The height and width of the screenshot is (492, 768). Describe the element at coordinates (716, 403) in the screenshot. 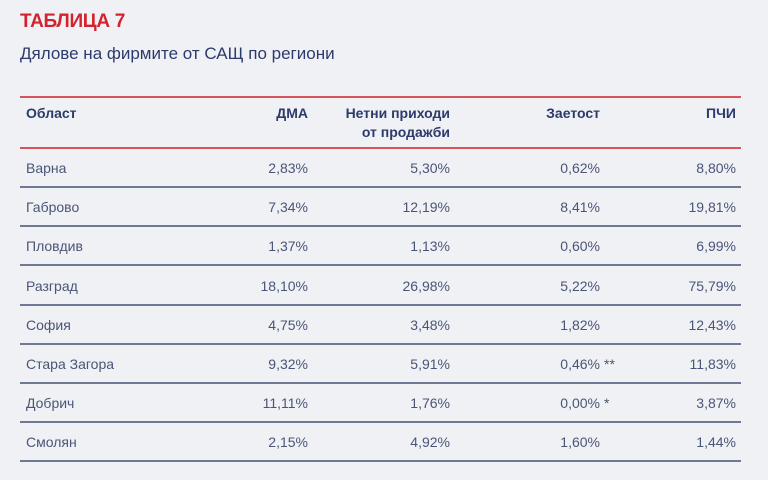

I see `cell-fdi: 3,87%` at that location.